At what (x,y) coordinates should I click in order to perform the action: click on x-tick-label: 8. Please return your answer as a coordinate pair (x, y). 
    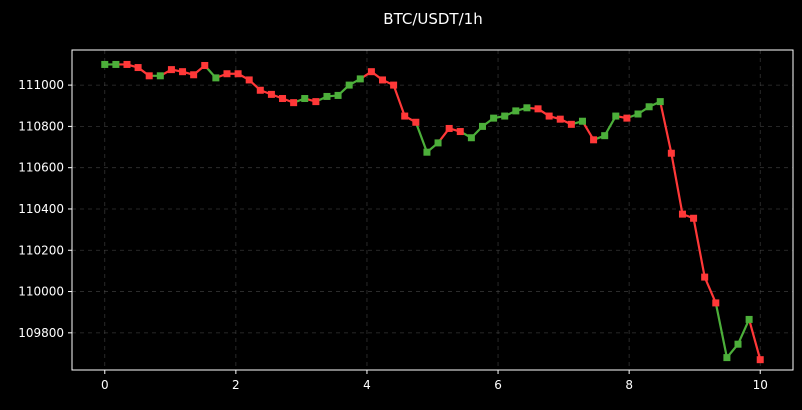
    Looking at the image, I should click on (629, 385).